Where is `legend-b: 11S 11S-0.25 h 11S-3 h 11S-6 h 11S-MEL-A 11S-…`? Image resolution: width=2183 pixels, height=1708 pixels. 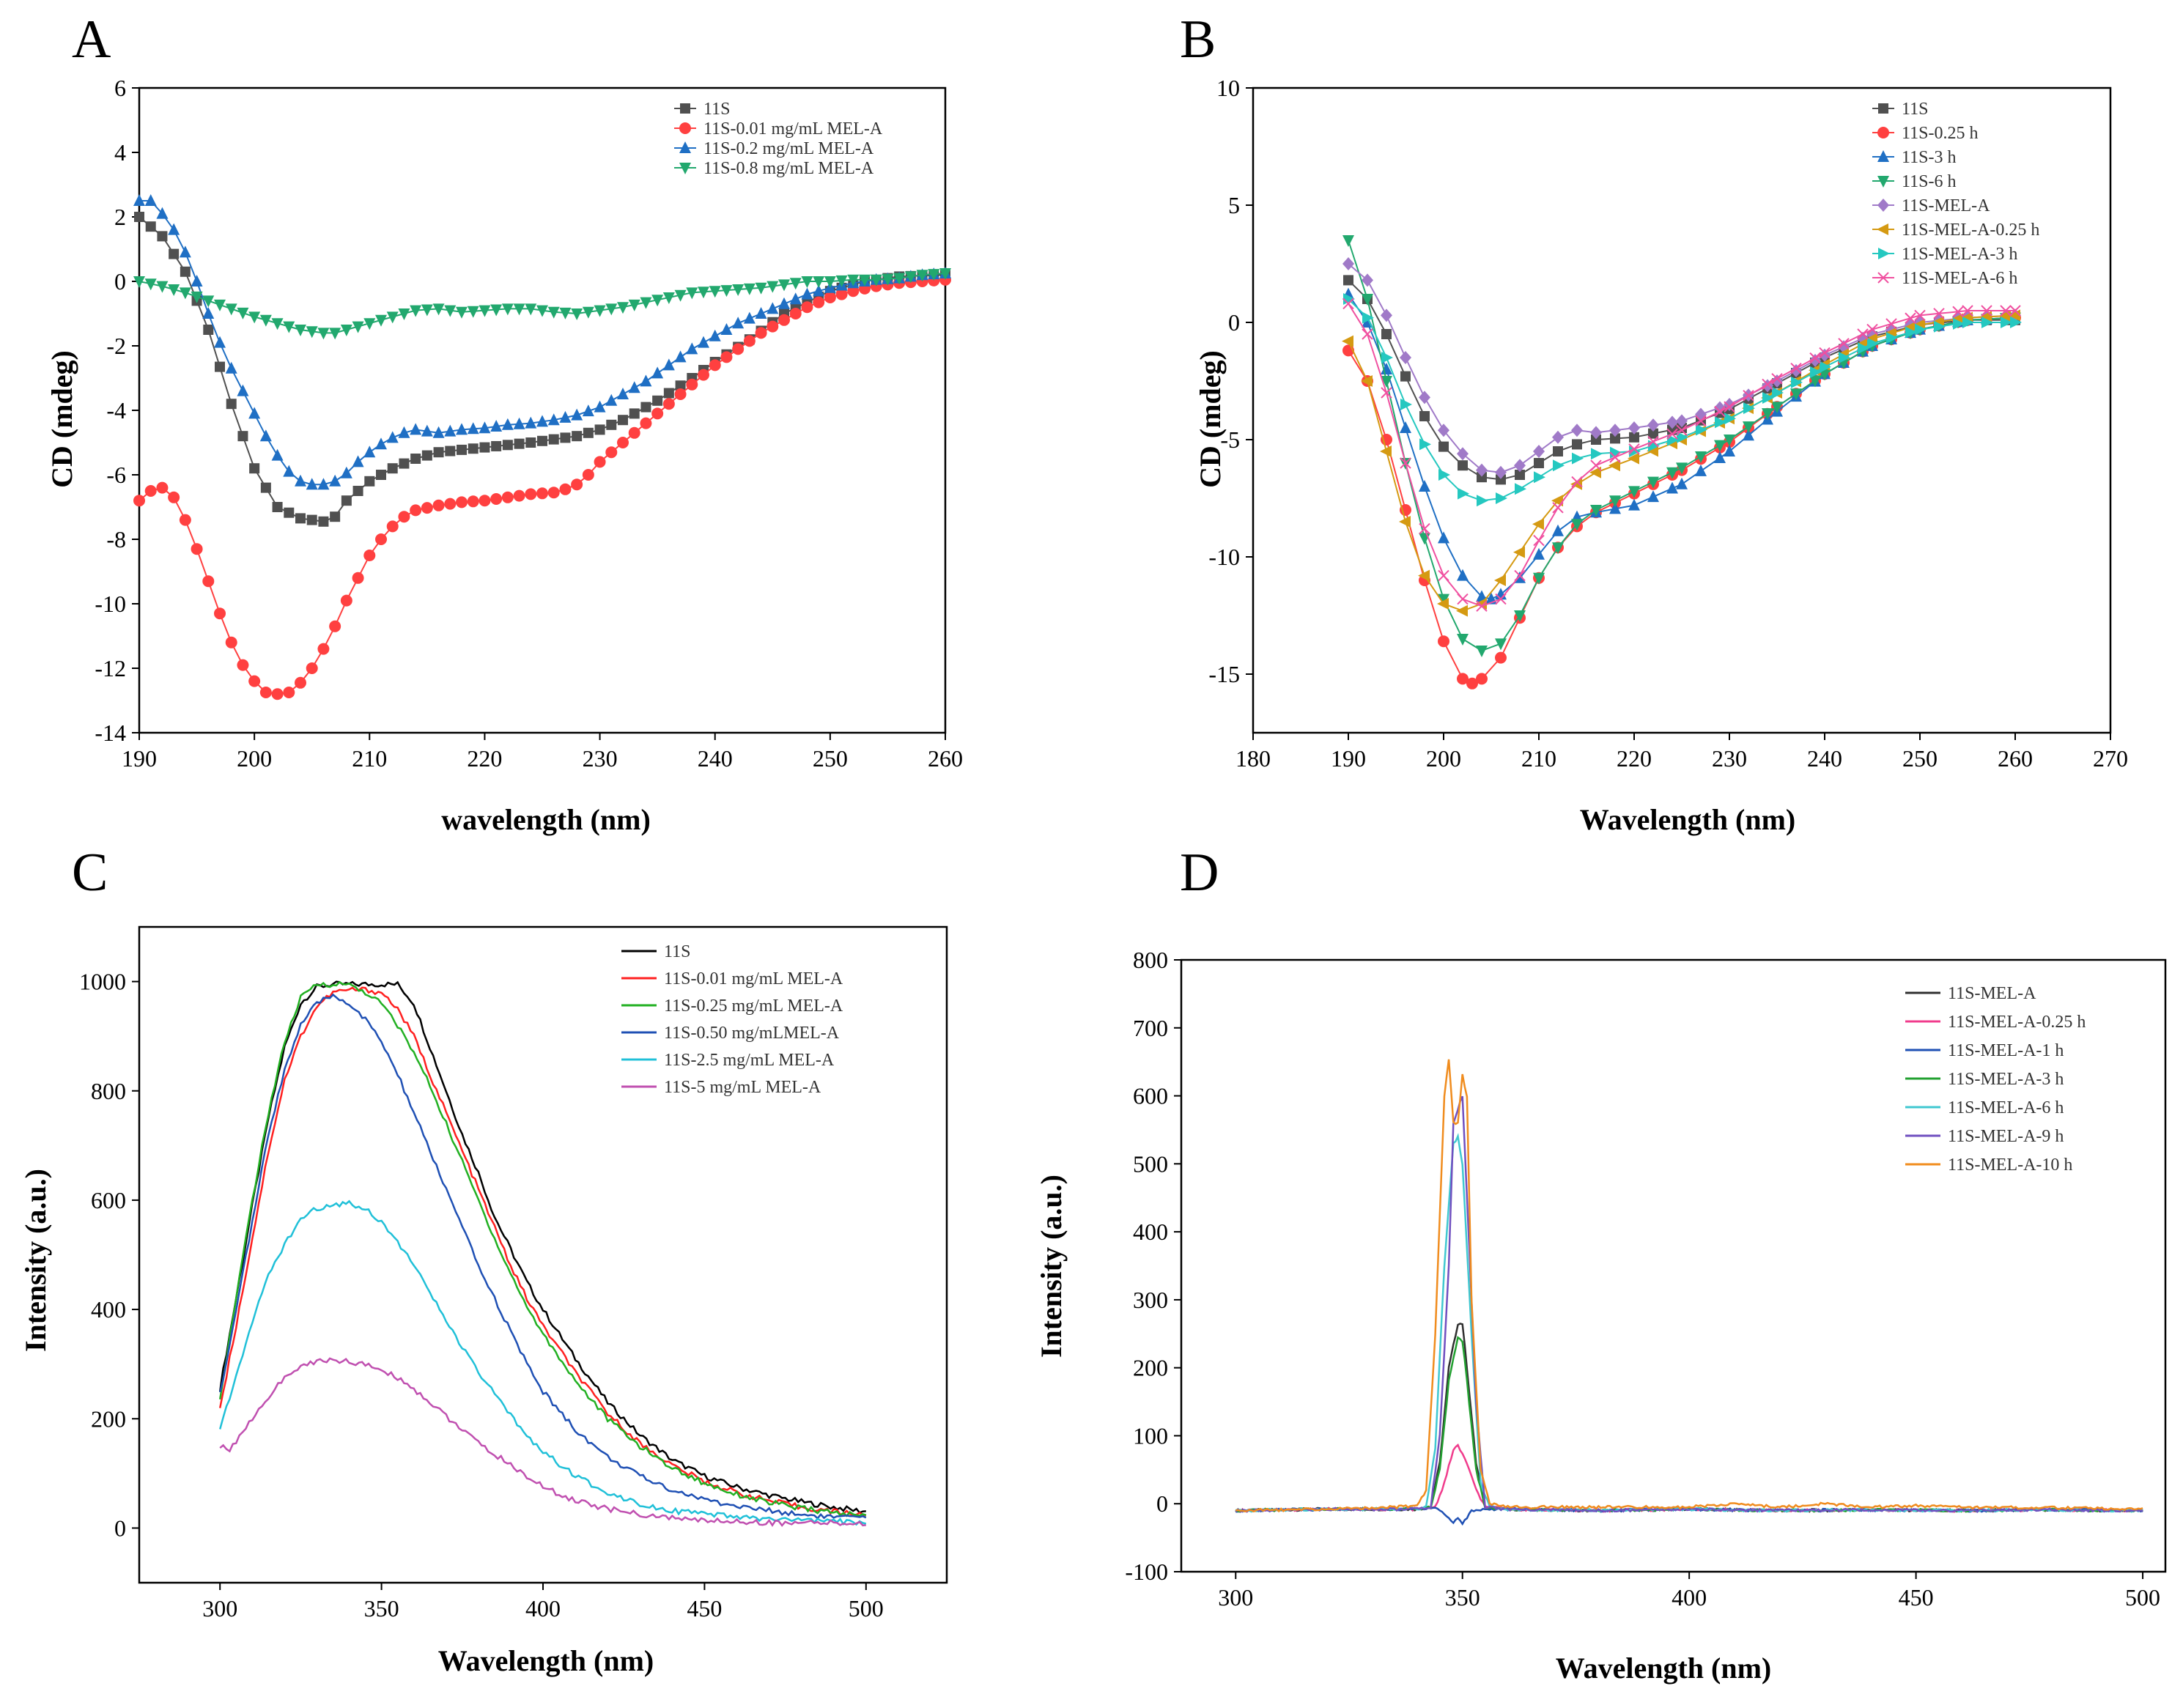
legend-b: 11S 11S-0.25 h 11S-3 h 11S-6 h 11S-MEL-A 11S-… is located at coordinates (1955, 194).